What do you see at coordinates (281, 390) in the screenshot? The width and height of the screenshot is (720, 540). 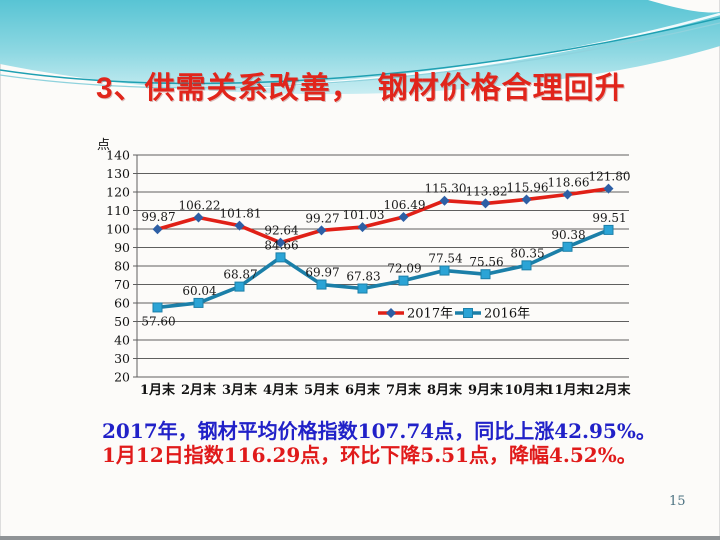 I see `x-axis-label: 4月末` at bounding box center [281, 390].